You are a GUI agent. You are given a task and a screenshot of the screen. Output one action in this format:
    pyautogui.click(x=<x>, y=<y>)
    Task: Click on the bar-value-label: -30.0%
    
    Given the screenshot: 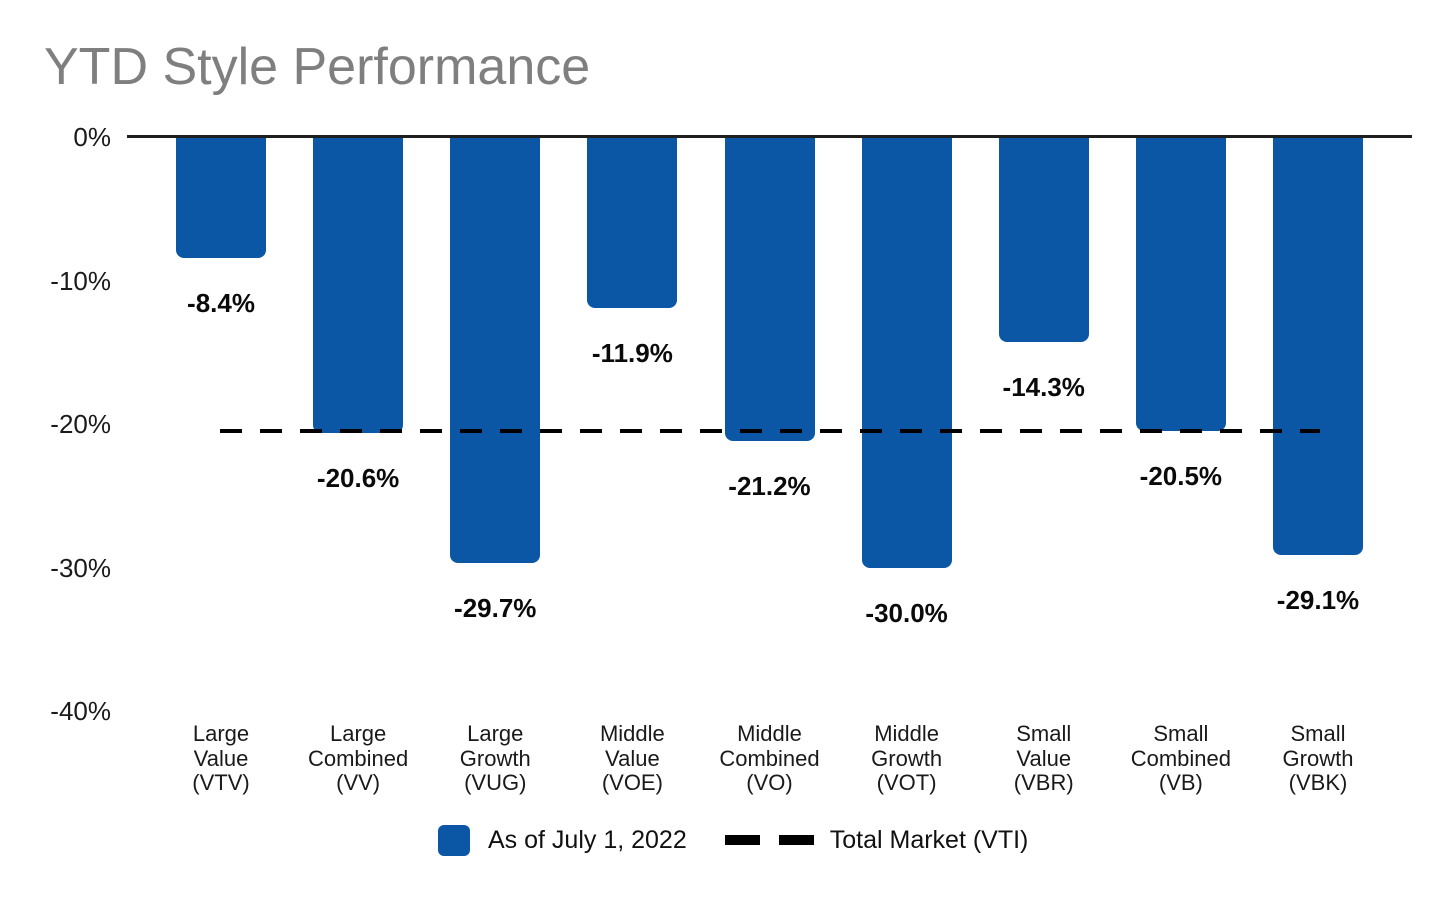 What is the action you would take?
    pyautogui.click(x=906, y=612)
    